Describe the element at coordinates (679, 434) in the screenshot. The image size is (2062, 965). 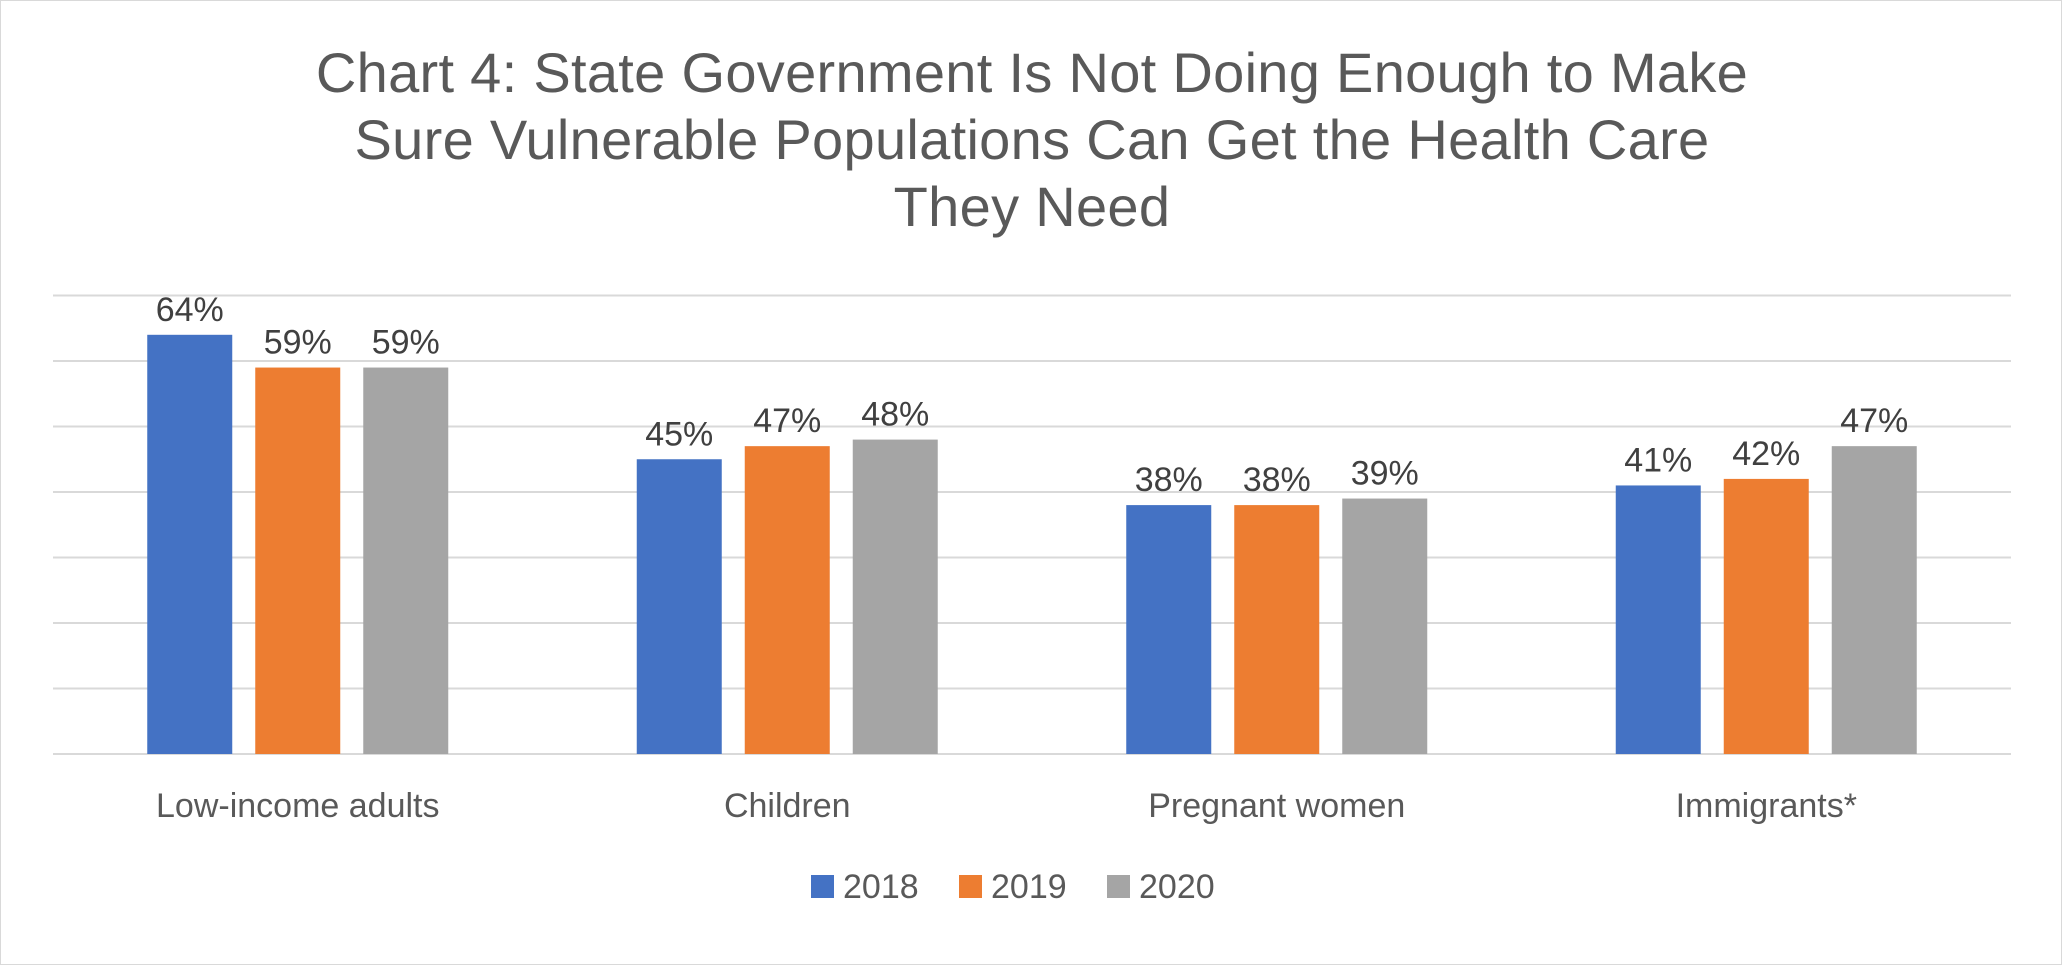
I see `data-label-2018-1: 45%` at that location.